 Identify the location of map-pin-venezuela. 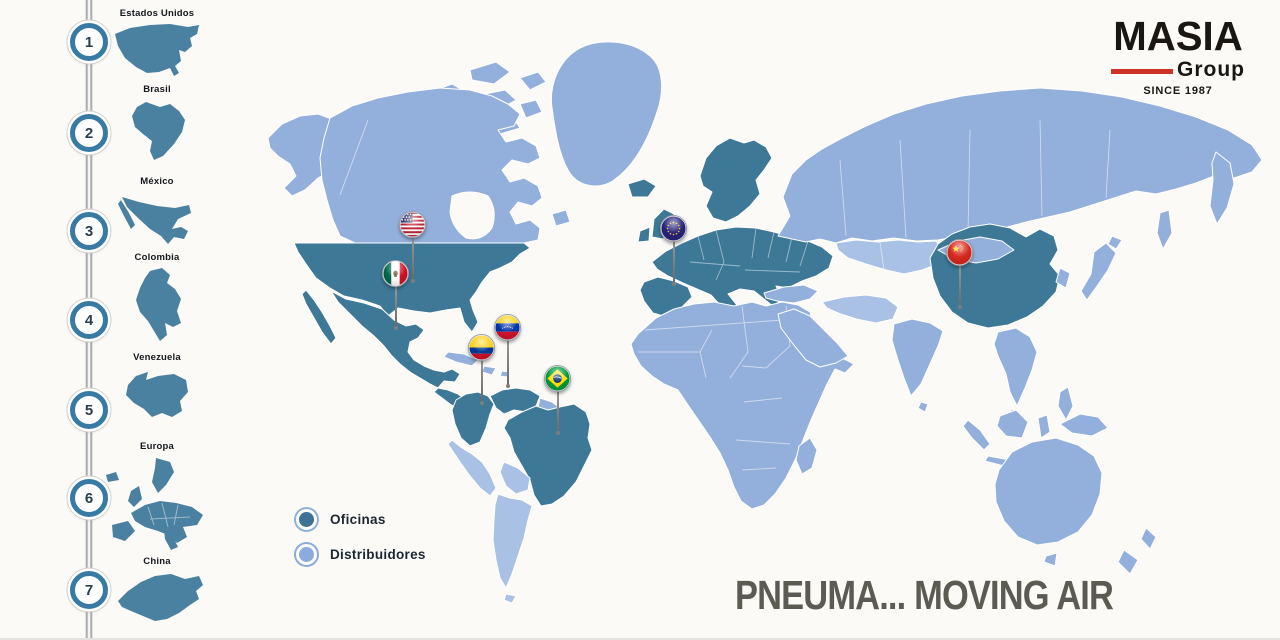
(507, 351).